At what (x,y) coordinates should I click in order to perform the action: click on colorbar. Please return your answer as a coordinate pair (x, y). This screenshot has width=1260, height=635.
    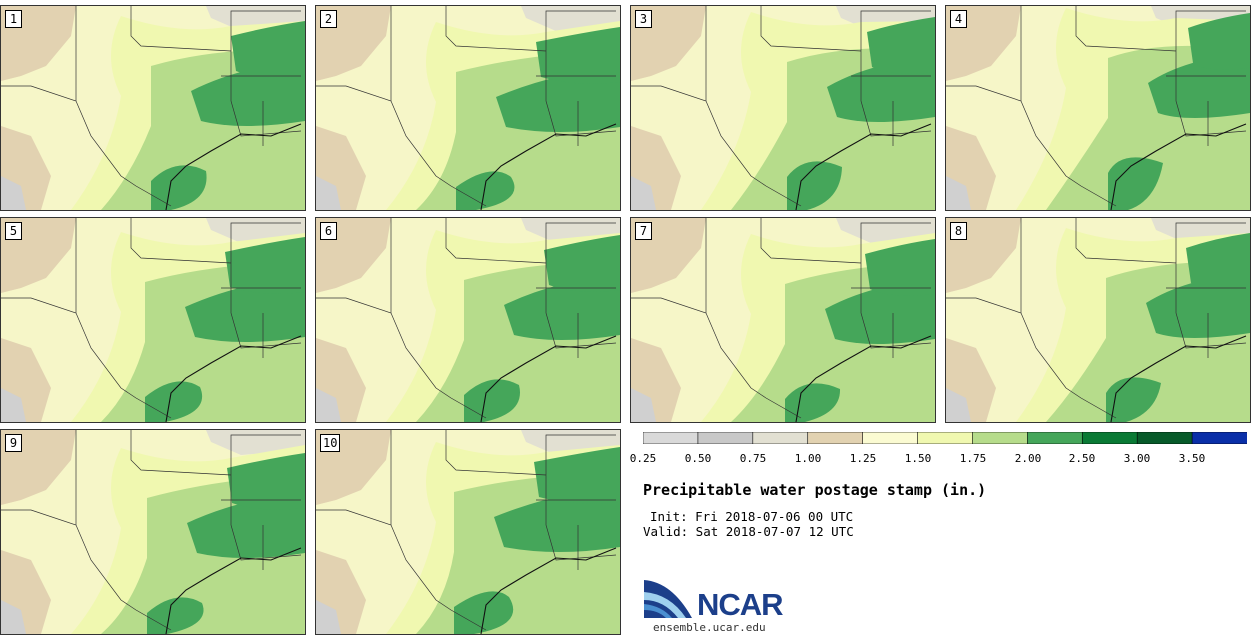
    Looking at the image, I should click on (945, 438).